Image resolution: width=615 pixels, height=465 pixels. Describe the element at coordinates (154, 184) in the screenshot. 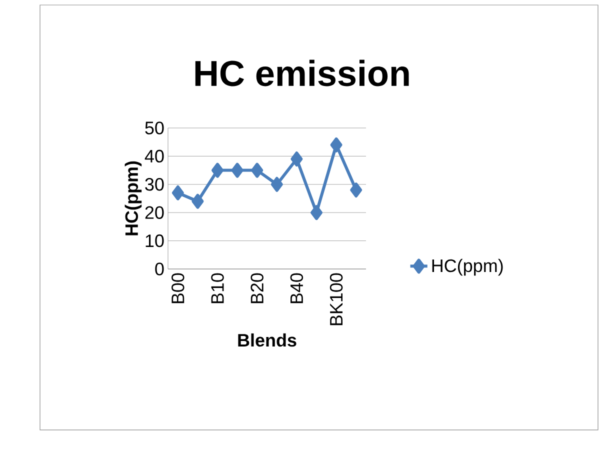

I see `y-tick-label: 30` at that location.